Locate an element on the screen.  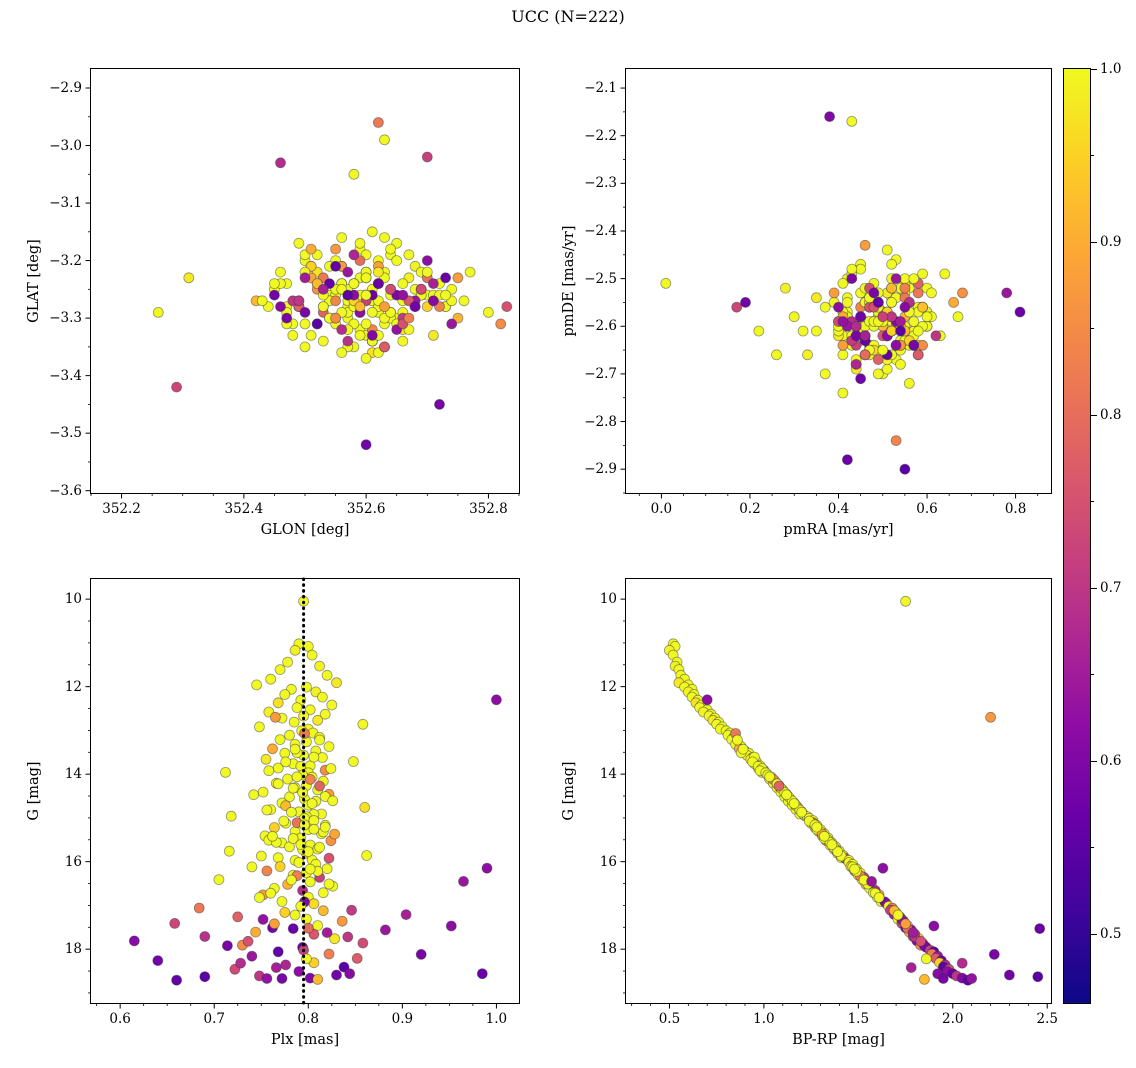
bprp-g-plot is located at coordinates (834, 802).